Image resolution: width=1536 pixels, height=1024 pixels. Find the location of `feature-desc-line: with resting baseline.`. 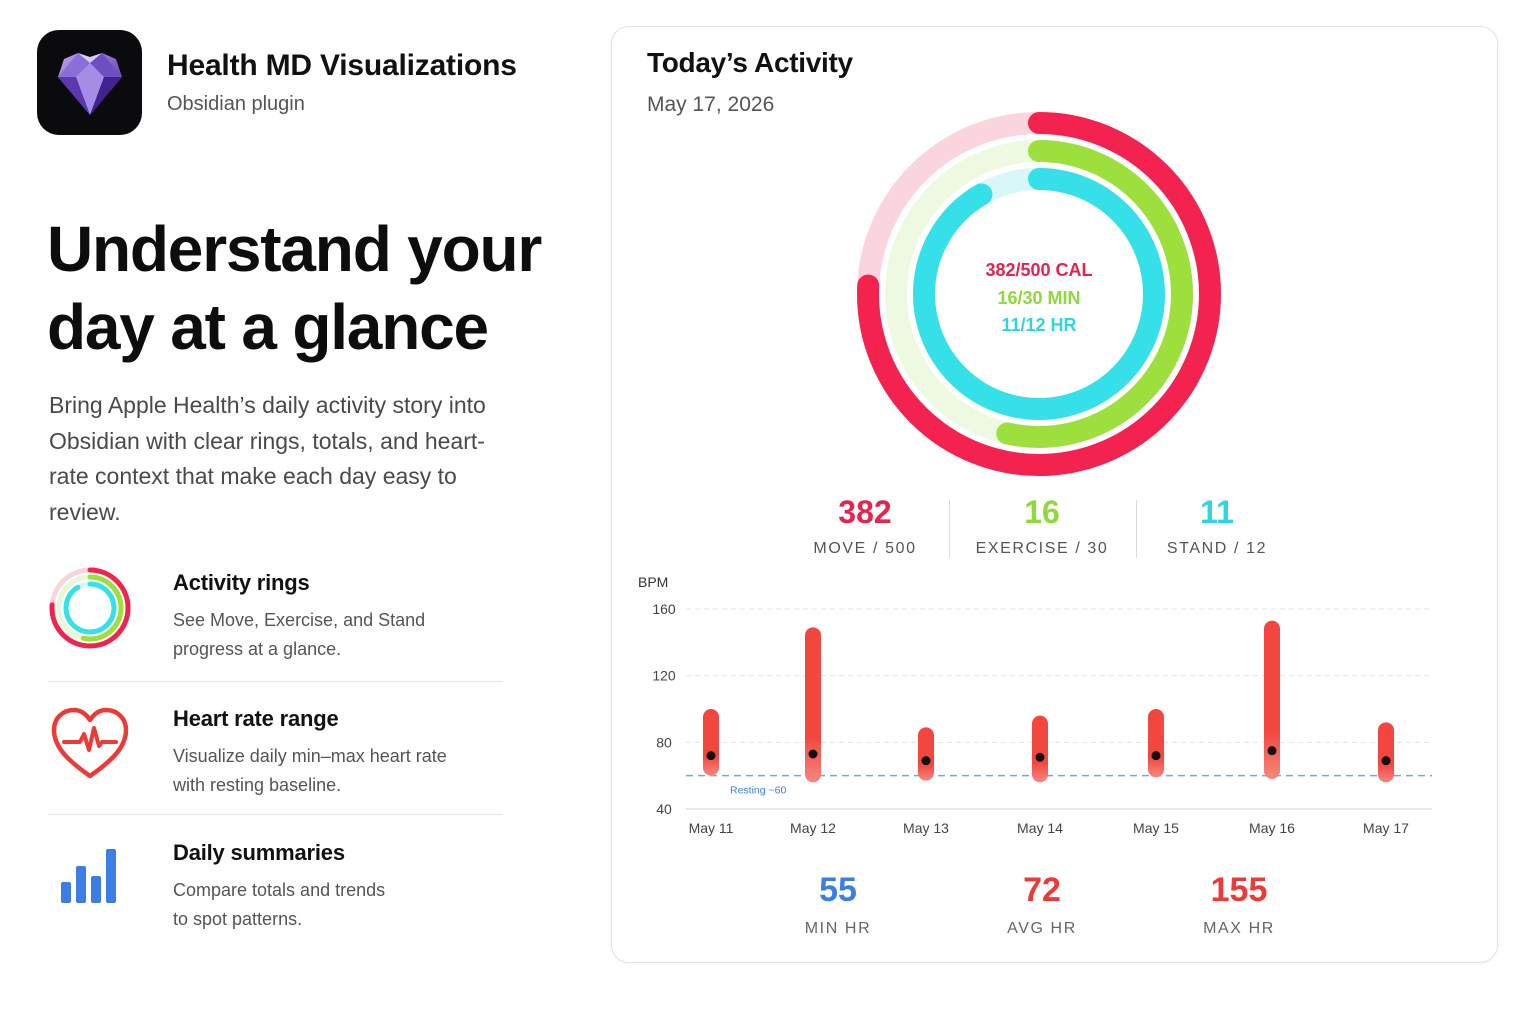

feature-desc-line: with resting baseline. is located at coordinates (257, 785).